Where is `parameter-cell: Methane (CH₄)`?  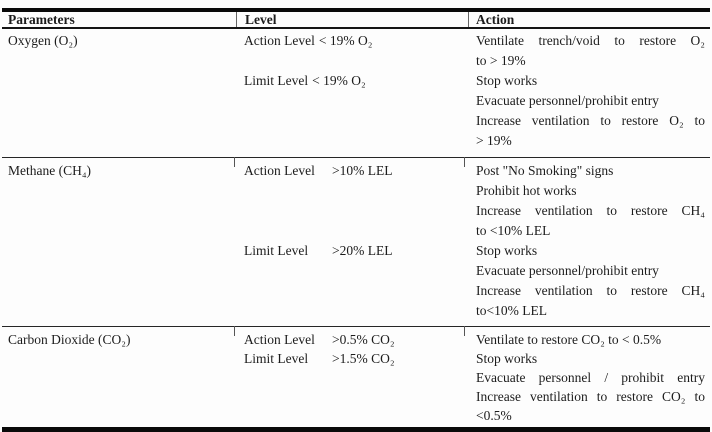
parameter-cell: Methane (CH₄) is located at coordinates (50, 170).